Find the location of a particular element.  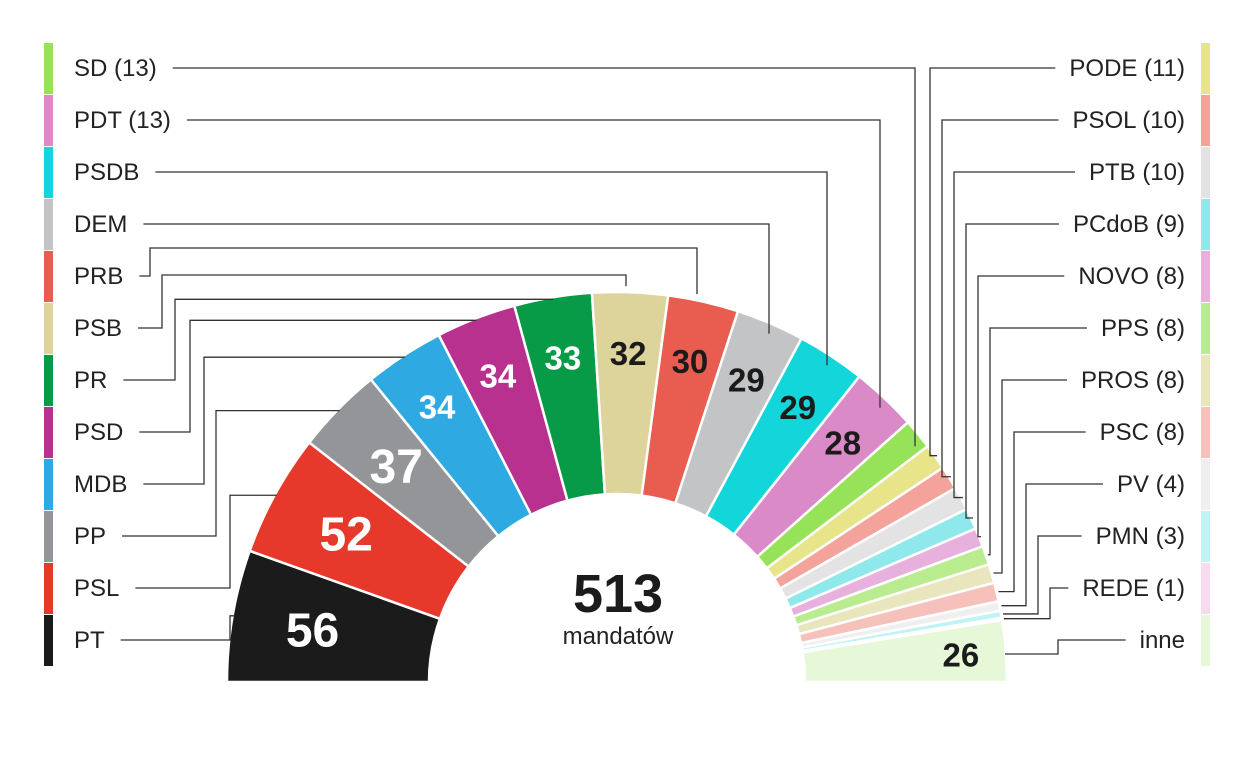

legend-swatch-pp is located at coordinates (48, 536).